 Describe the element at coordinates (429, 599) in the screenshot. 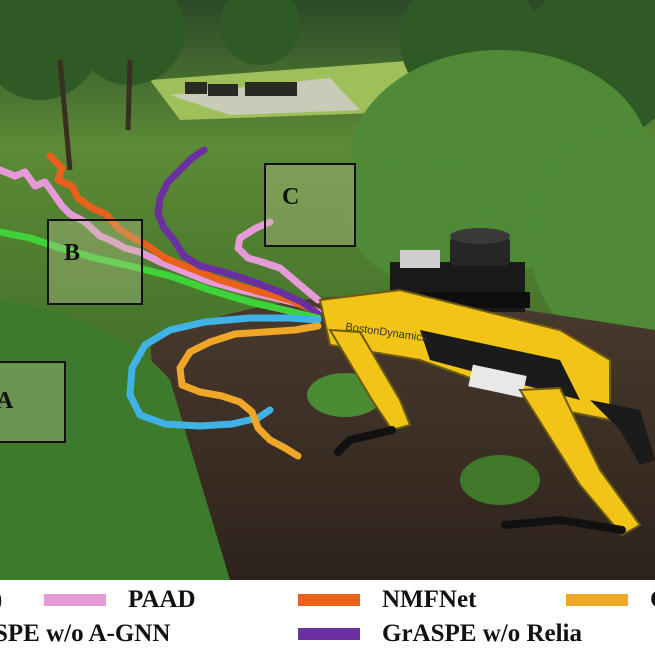

I see `legend-label-nmfnet: NMFNet` at that location.